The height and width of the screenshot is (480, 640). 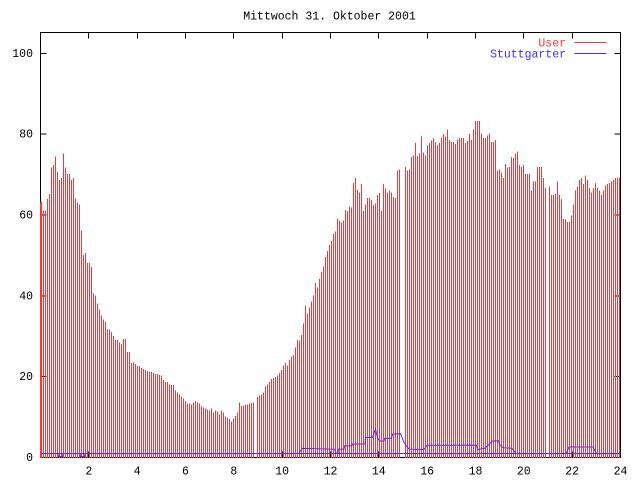 I want to click on svg-text: 10, so click(x=282, y=472).